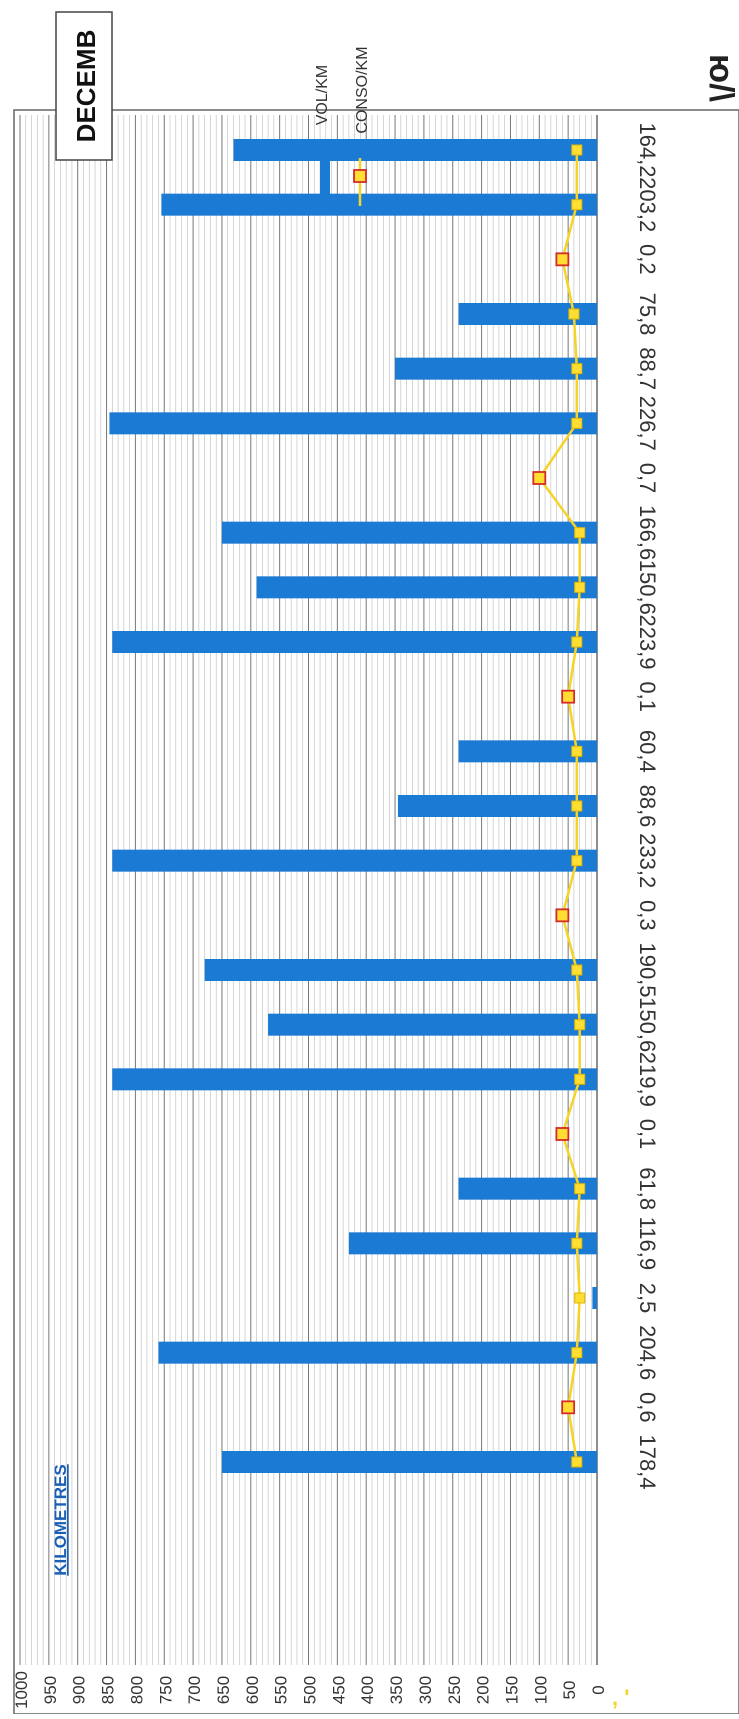  What do you see at coordinates (79, 1690) in the screenshot?
I see `tick-label: 900` at bounding box center [79, 1690].